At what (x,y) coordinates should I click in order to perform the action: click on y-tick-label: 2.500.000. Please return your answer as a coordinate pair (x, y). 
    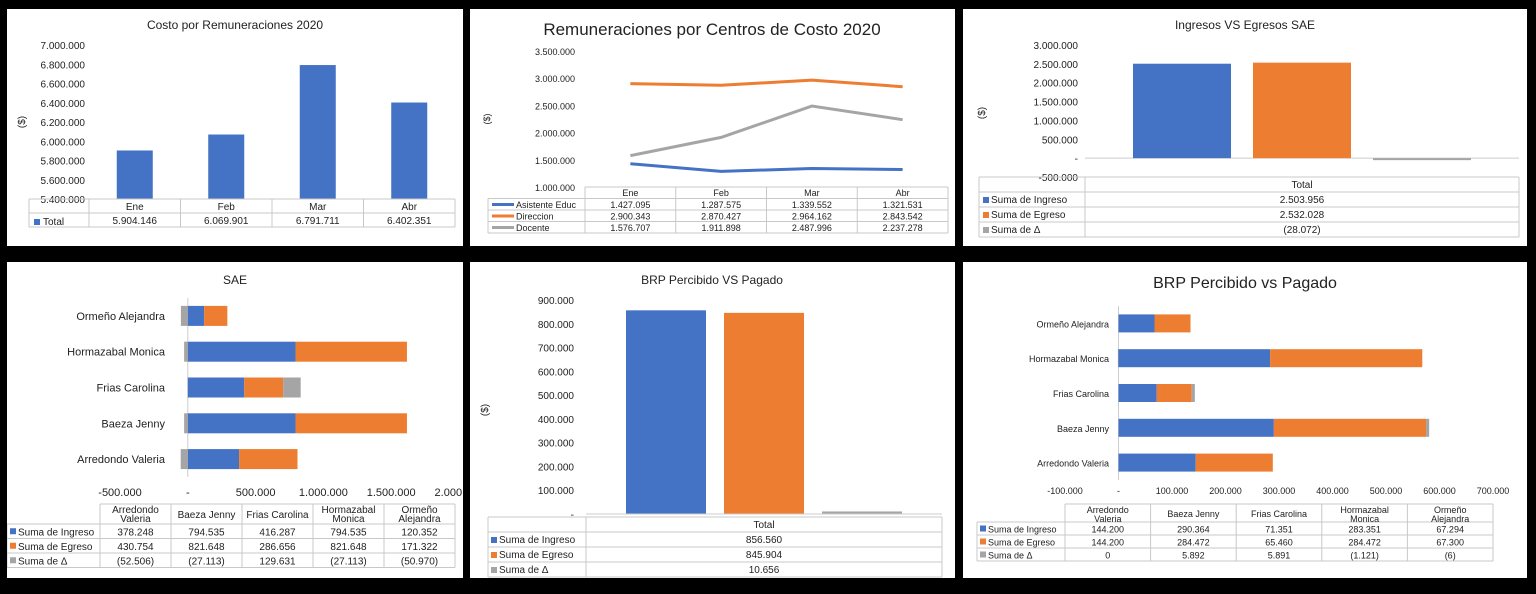
    Looking at the image, I should click on (555, 106).